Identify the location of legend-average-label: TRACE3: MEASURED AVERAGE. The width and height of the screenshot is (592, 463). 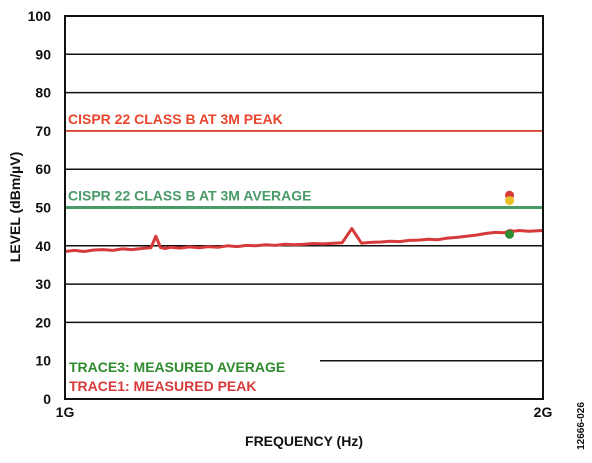
(177, 367).